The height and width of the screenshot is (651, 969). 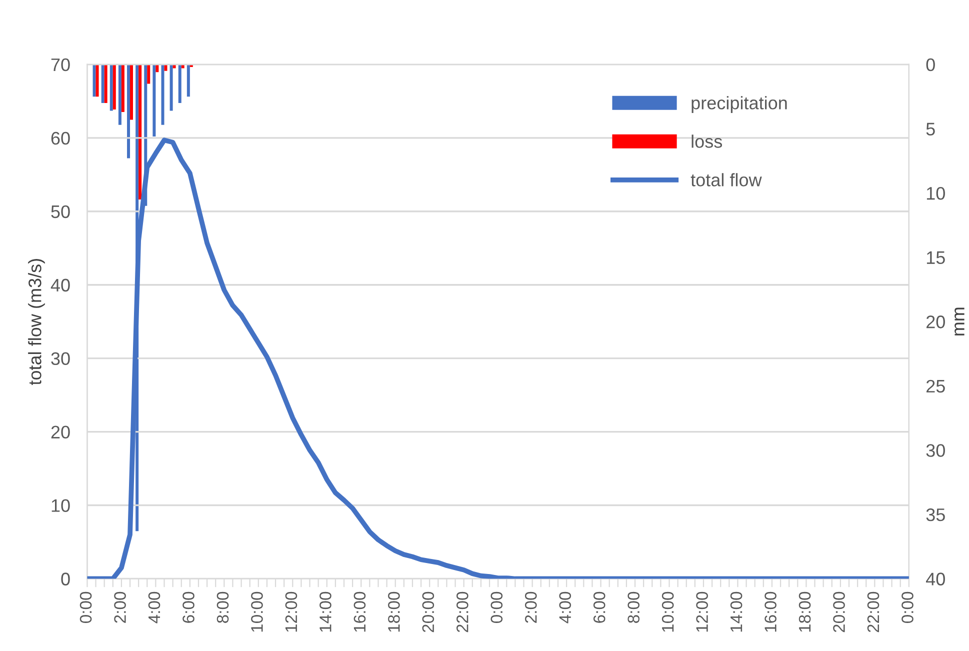 What do you see at coordinates (60, 432) in the screenshot?
I see `y-tick-label: 20` at bounding box center [60, 432].